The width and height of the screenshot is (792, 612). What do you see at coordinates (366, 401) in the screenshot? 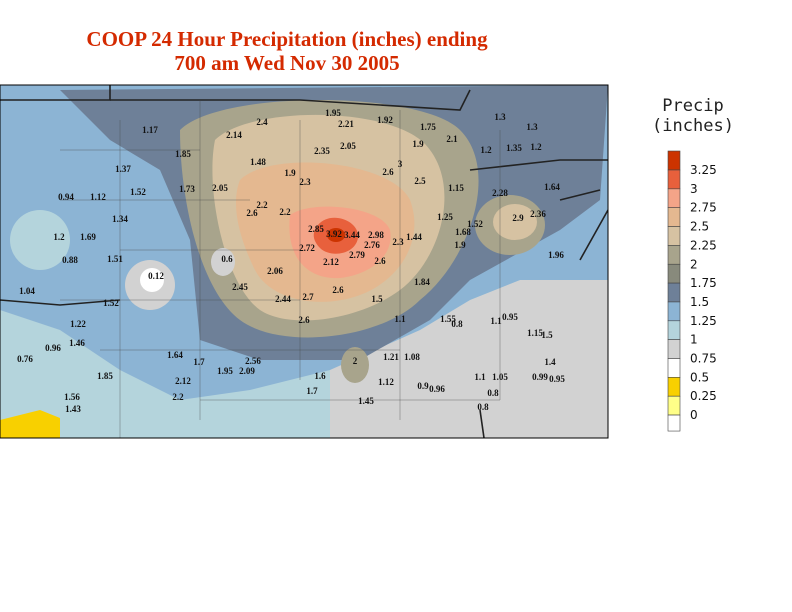
I see `station-value: 1.45` at bounding box center [366, 401].